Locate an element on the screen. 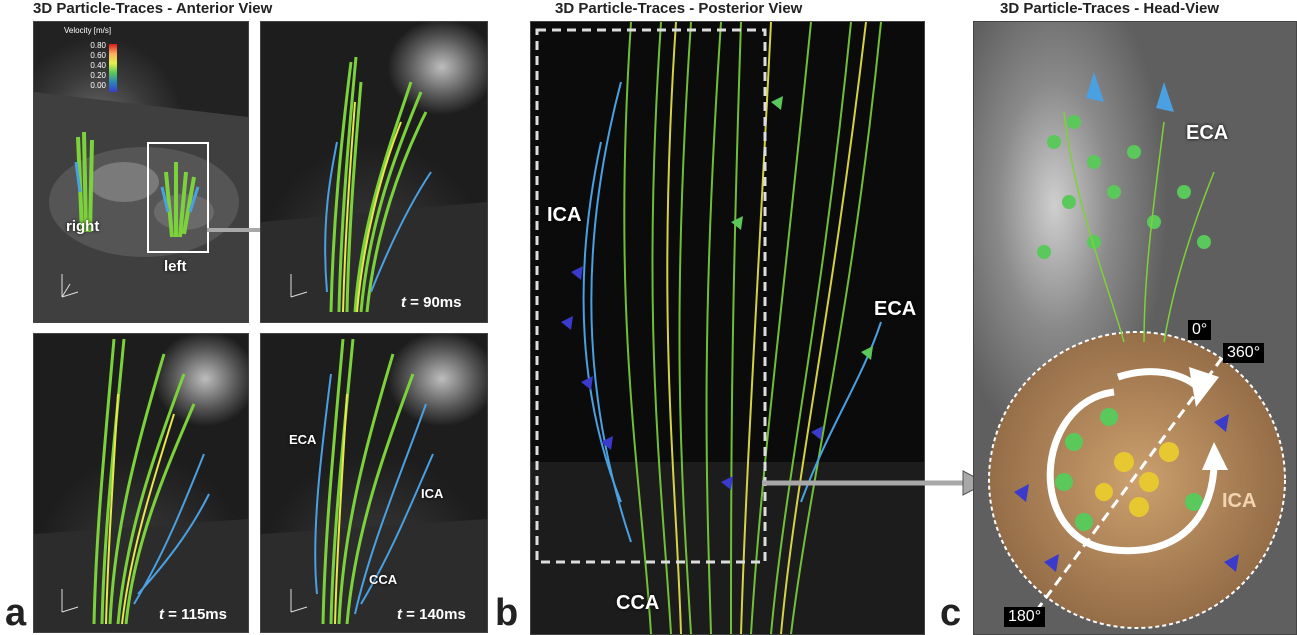 This screenshot has width=1297, height=635. diameter-line is located at coordinates (1128, 486).